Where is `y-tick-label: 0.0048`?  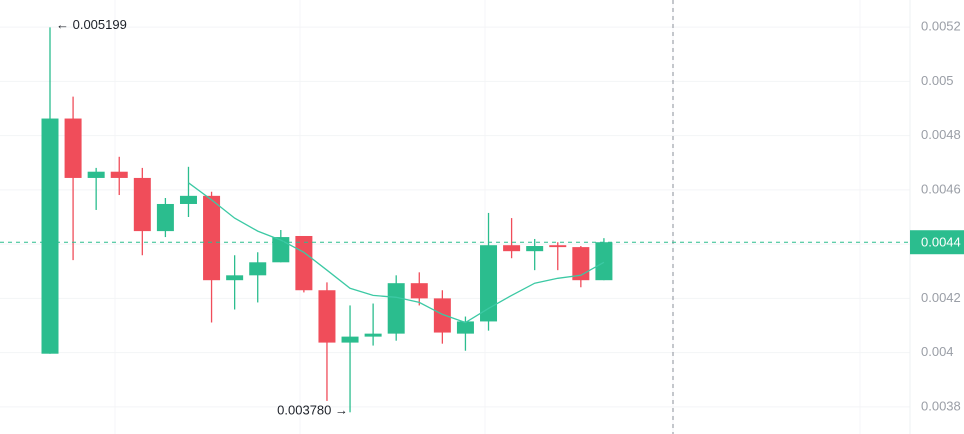 y-tick-label: 0.0048 is located at coordinates (941, 134).